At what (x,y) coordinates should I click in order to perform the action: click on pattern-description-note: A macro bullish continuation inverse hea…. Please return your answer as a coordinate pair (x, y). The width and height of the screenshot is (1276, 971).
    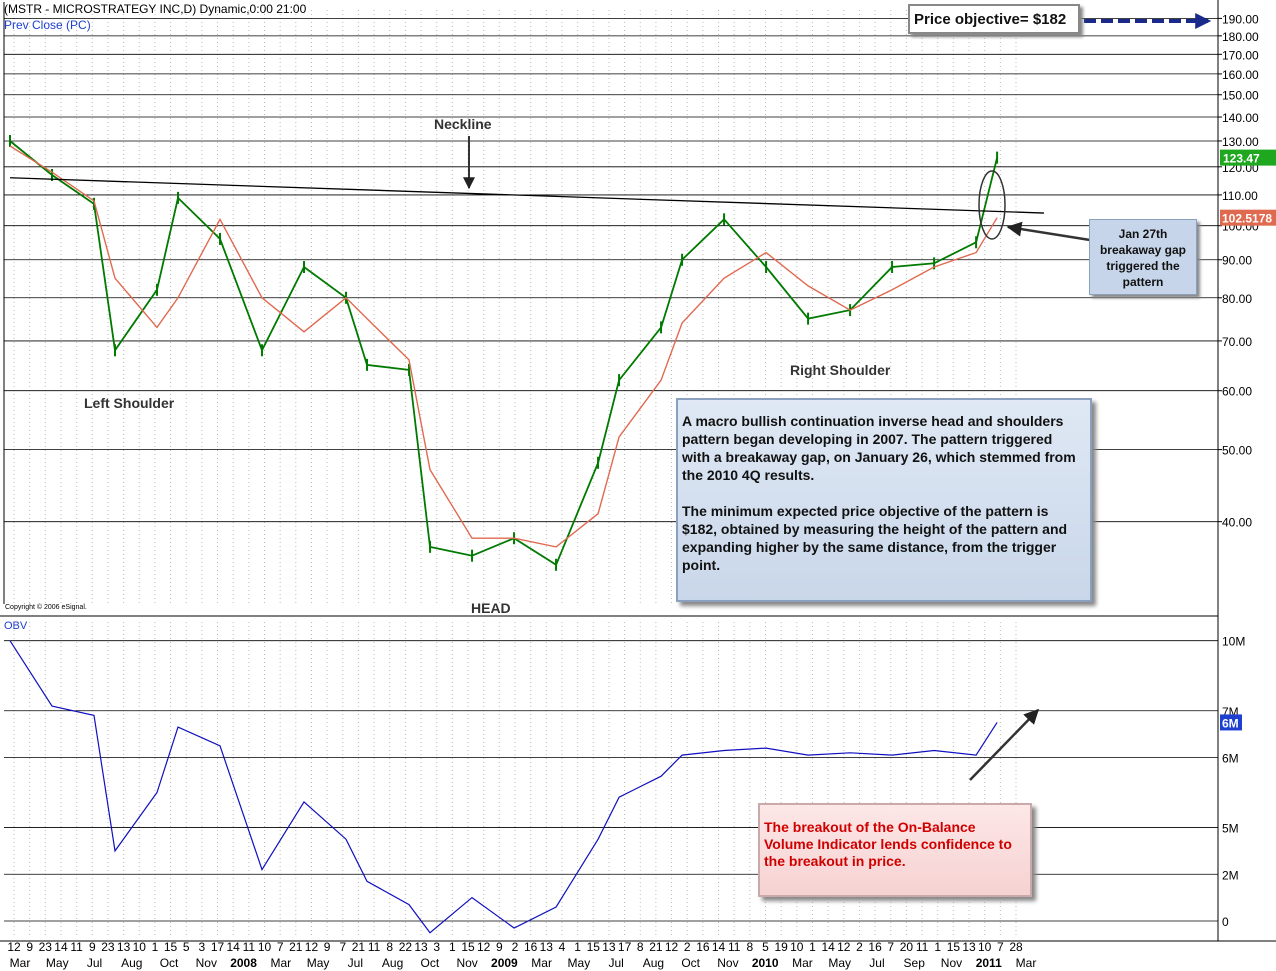
    Looking at the image, I should click on (884, 500).